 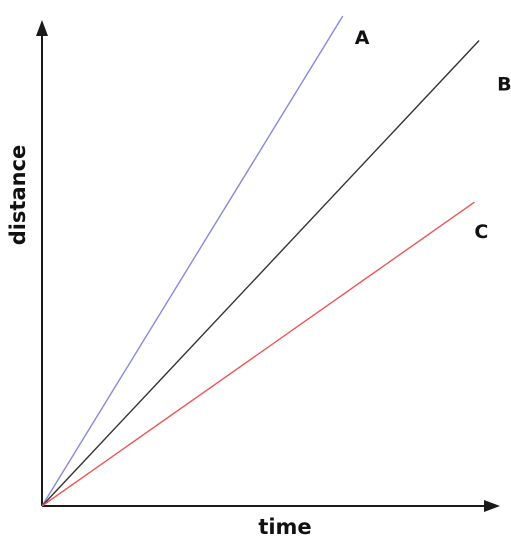 What do you see at coordinates (481, 232) in the screenshot?
I see `series-c-label: C` at bounding box center [481, 232].